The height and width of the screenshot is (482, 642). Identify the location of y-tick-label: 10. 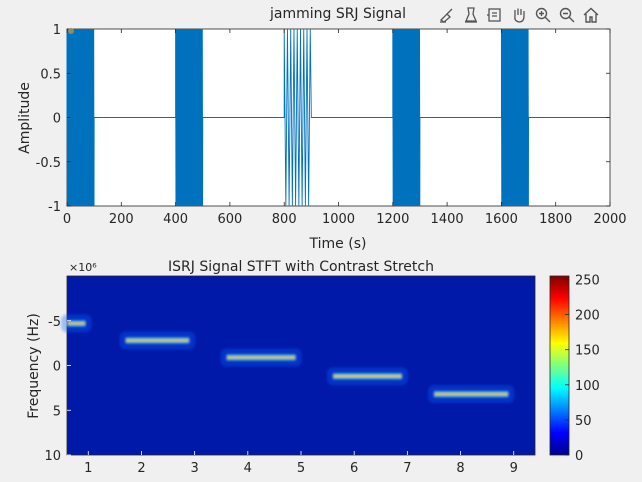
(52, 456).